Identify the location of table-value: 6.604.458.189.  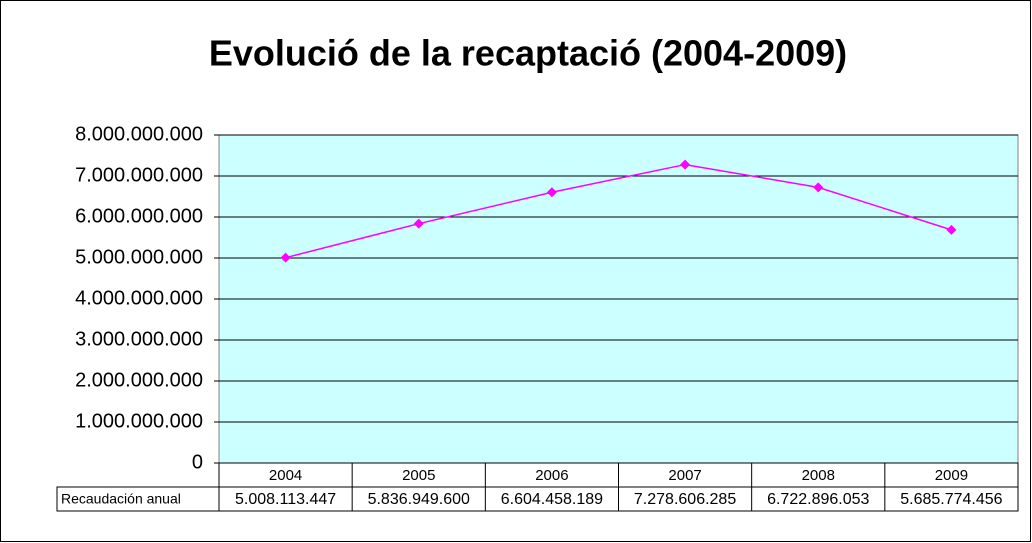
(552, 499).